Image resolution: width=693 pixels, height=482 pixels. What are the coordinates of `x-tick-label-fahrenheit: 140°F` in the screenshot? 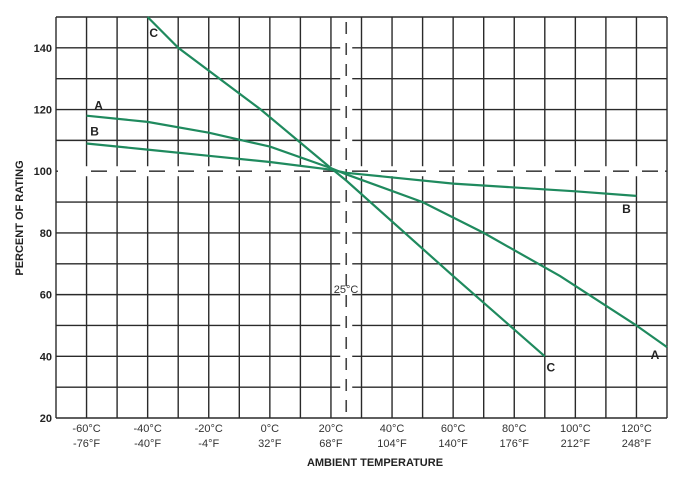 It's located at (453, 444).